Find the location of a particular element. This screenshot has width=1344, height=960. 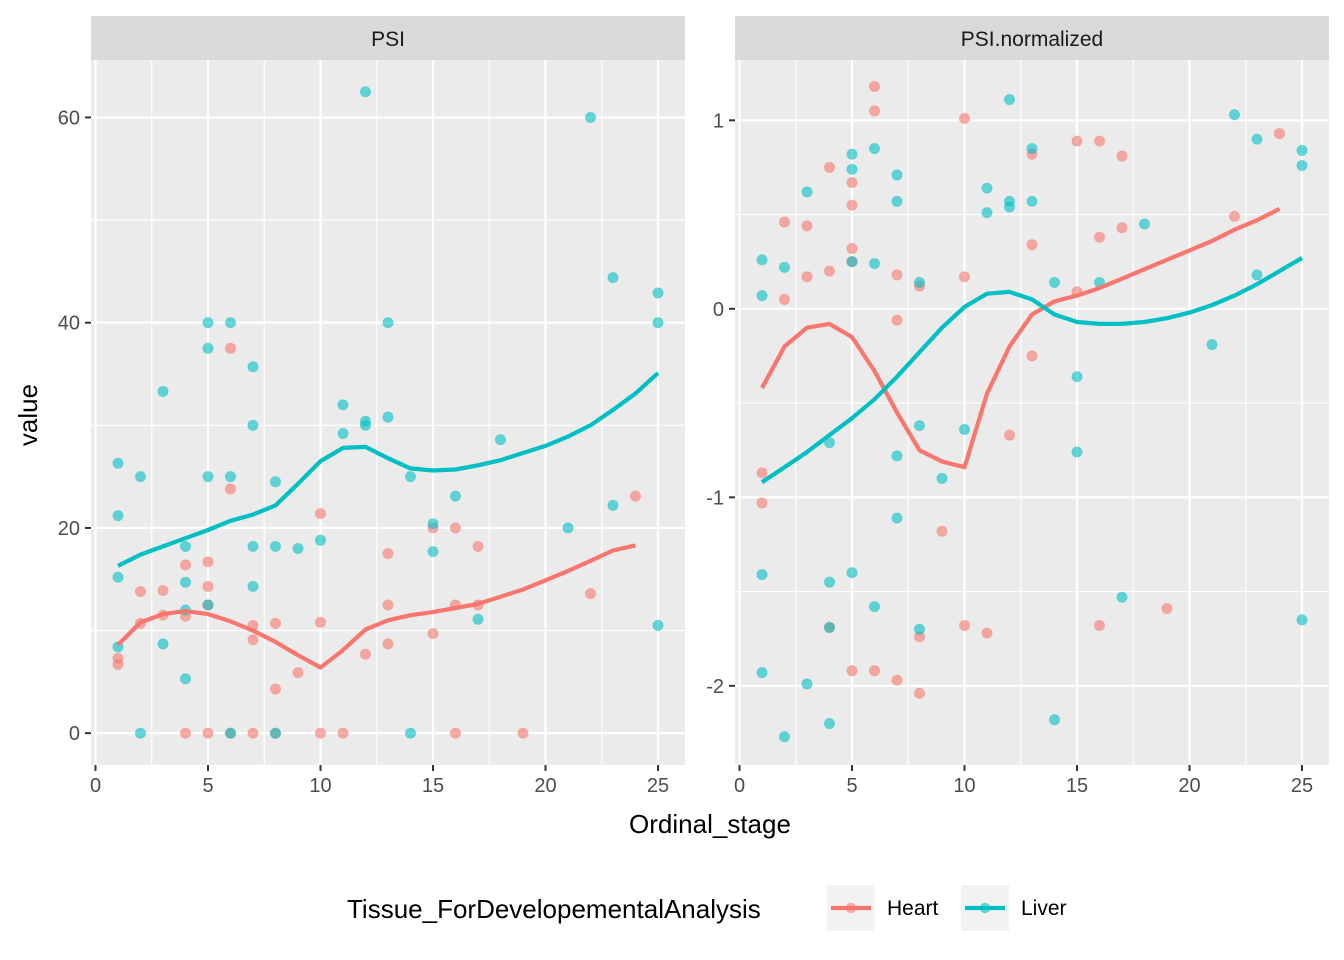

panel-2-strip-label: PSI.normalized is located at coordinates (1032, 39).